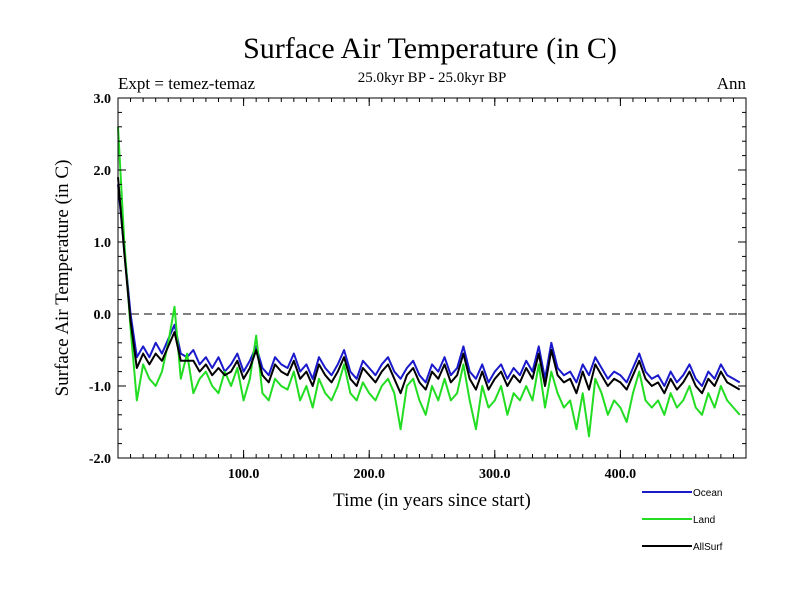 This screenshot has height=605, width=800. What do you see at coordinates (707, 493) in the screenshot?
I see `legend-label-ocean: Ocean` at bounding box center [707, 493].